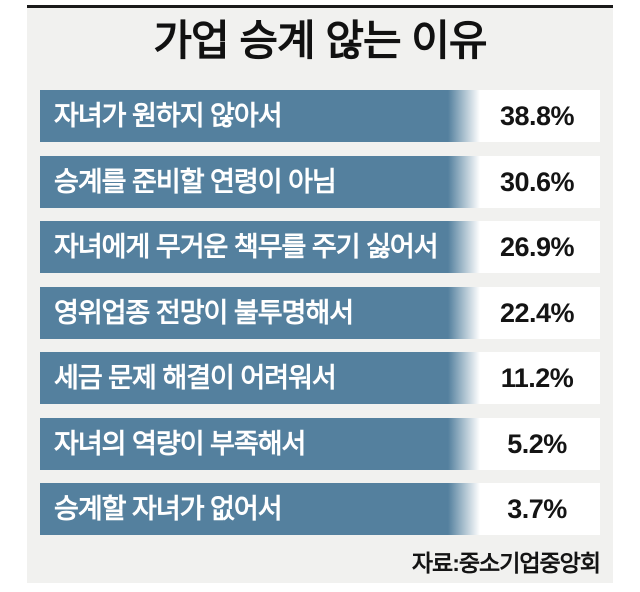 This screenshot has width=640, height=592. I want to click on bar-label: 승계를 준비할 연령이 아님, so click(195, 181).